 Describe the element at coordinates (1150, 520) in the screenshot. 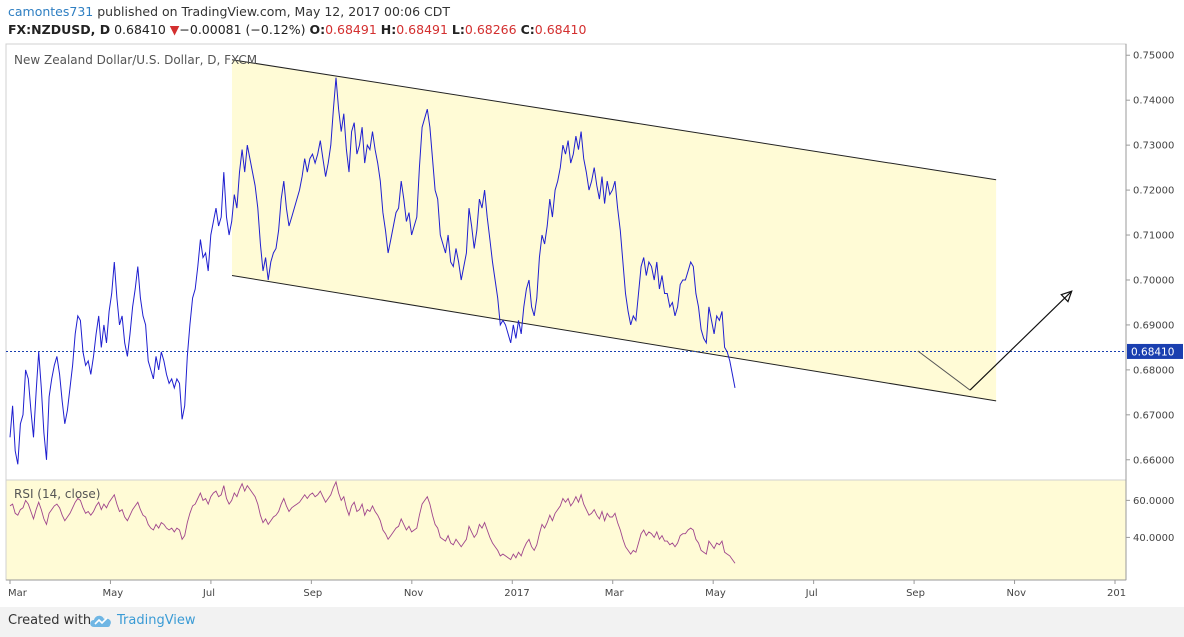

I see `rsi-axis-ticks: 60.0000 40.0000` at that location.